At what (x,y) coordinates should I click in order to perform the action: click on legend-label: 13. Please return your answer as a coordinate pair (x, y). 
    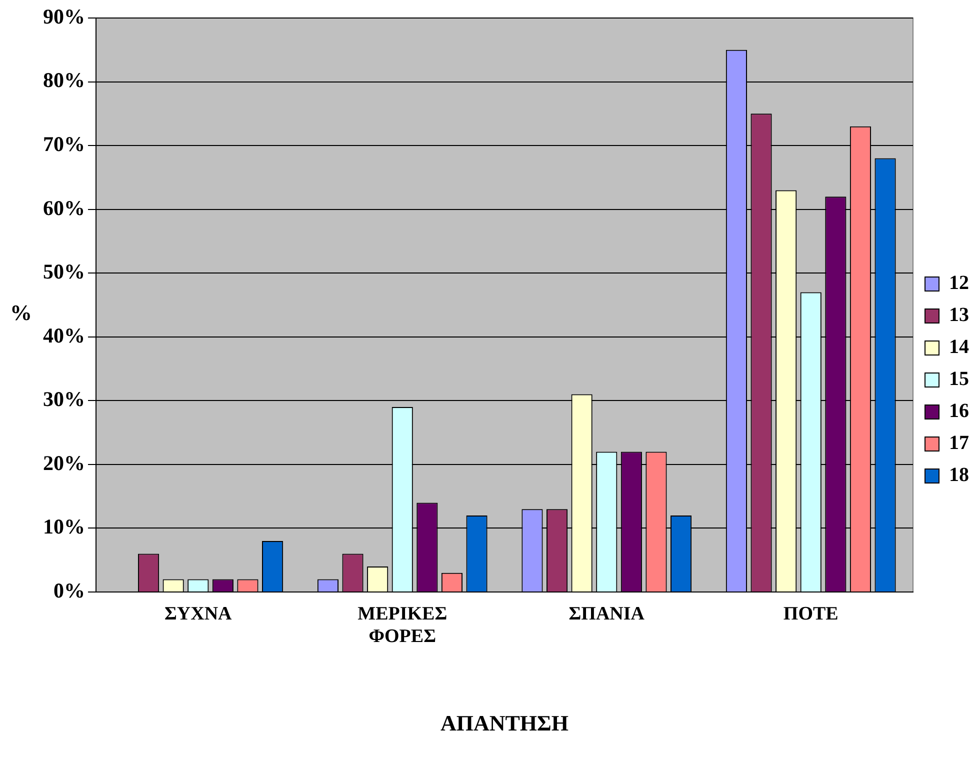
    Looking at the image, I should click on (959, 315).